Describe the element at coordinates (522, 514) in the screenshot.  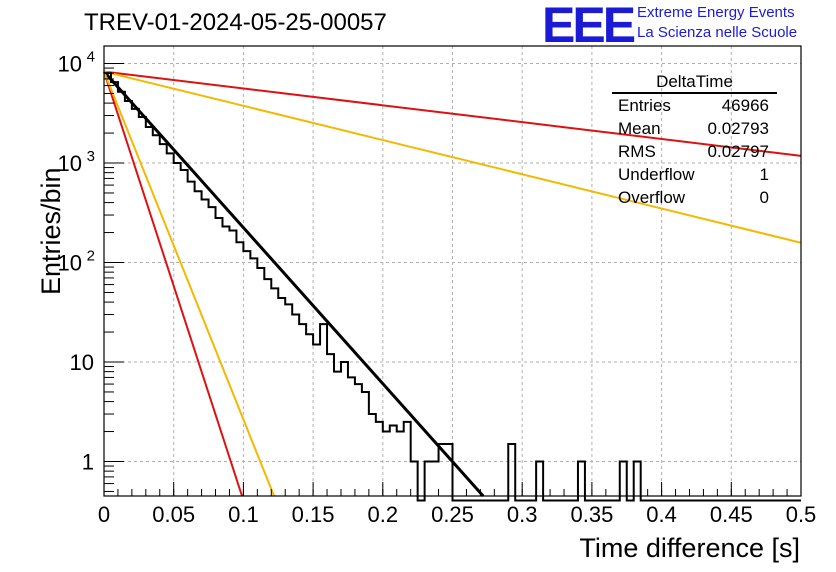
I see `x-tick-label: 0.3` at that location.